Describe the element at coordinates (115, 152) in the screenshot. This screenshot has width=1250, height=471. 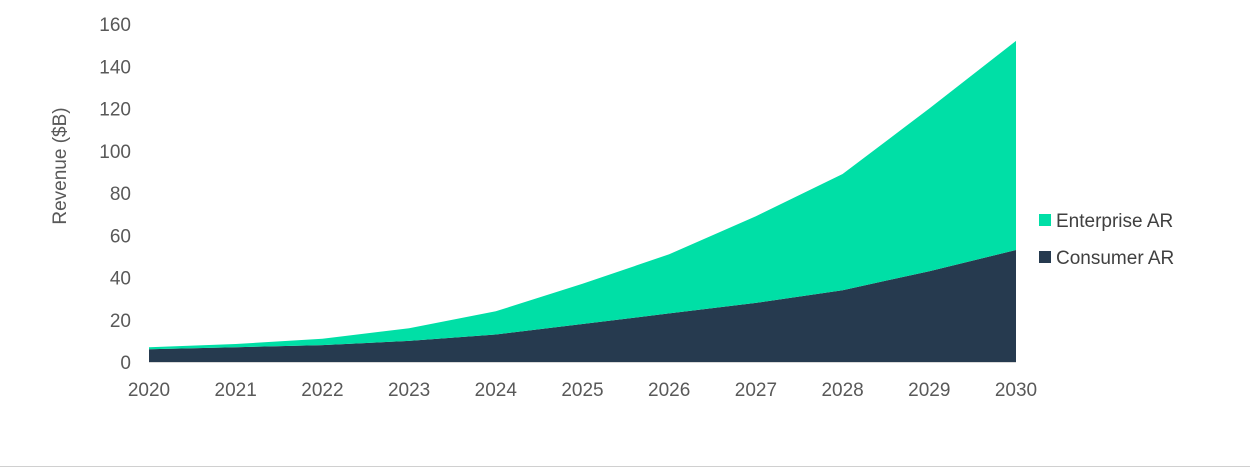
I see `y-tick-label: 100` at that location.